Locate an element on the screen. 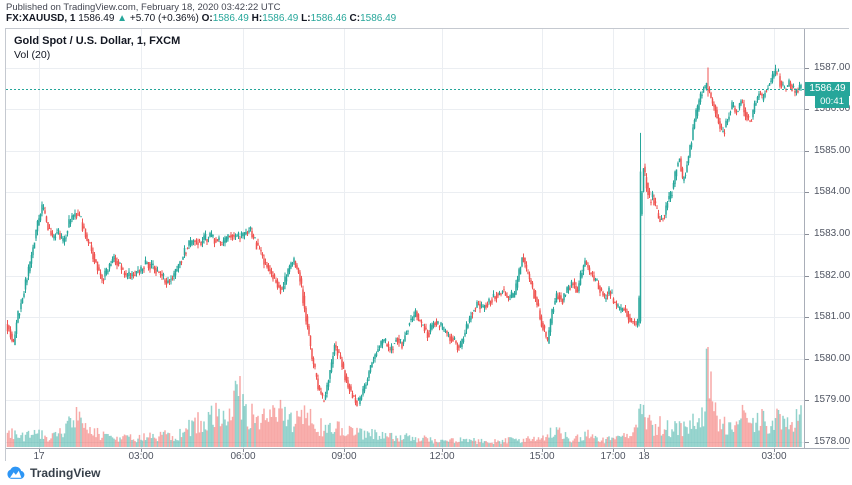 The height and width of the screenshot is (485, 852). current-price-badge: 1586.49 is located at coordinates (827, 88).